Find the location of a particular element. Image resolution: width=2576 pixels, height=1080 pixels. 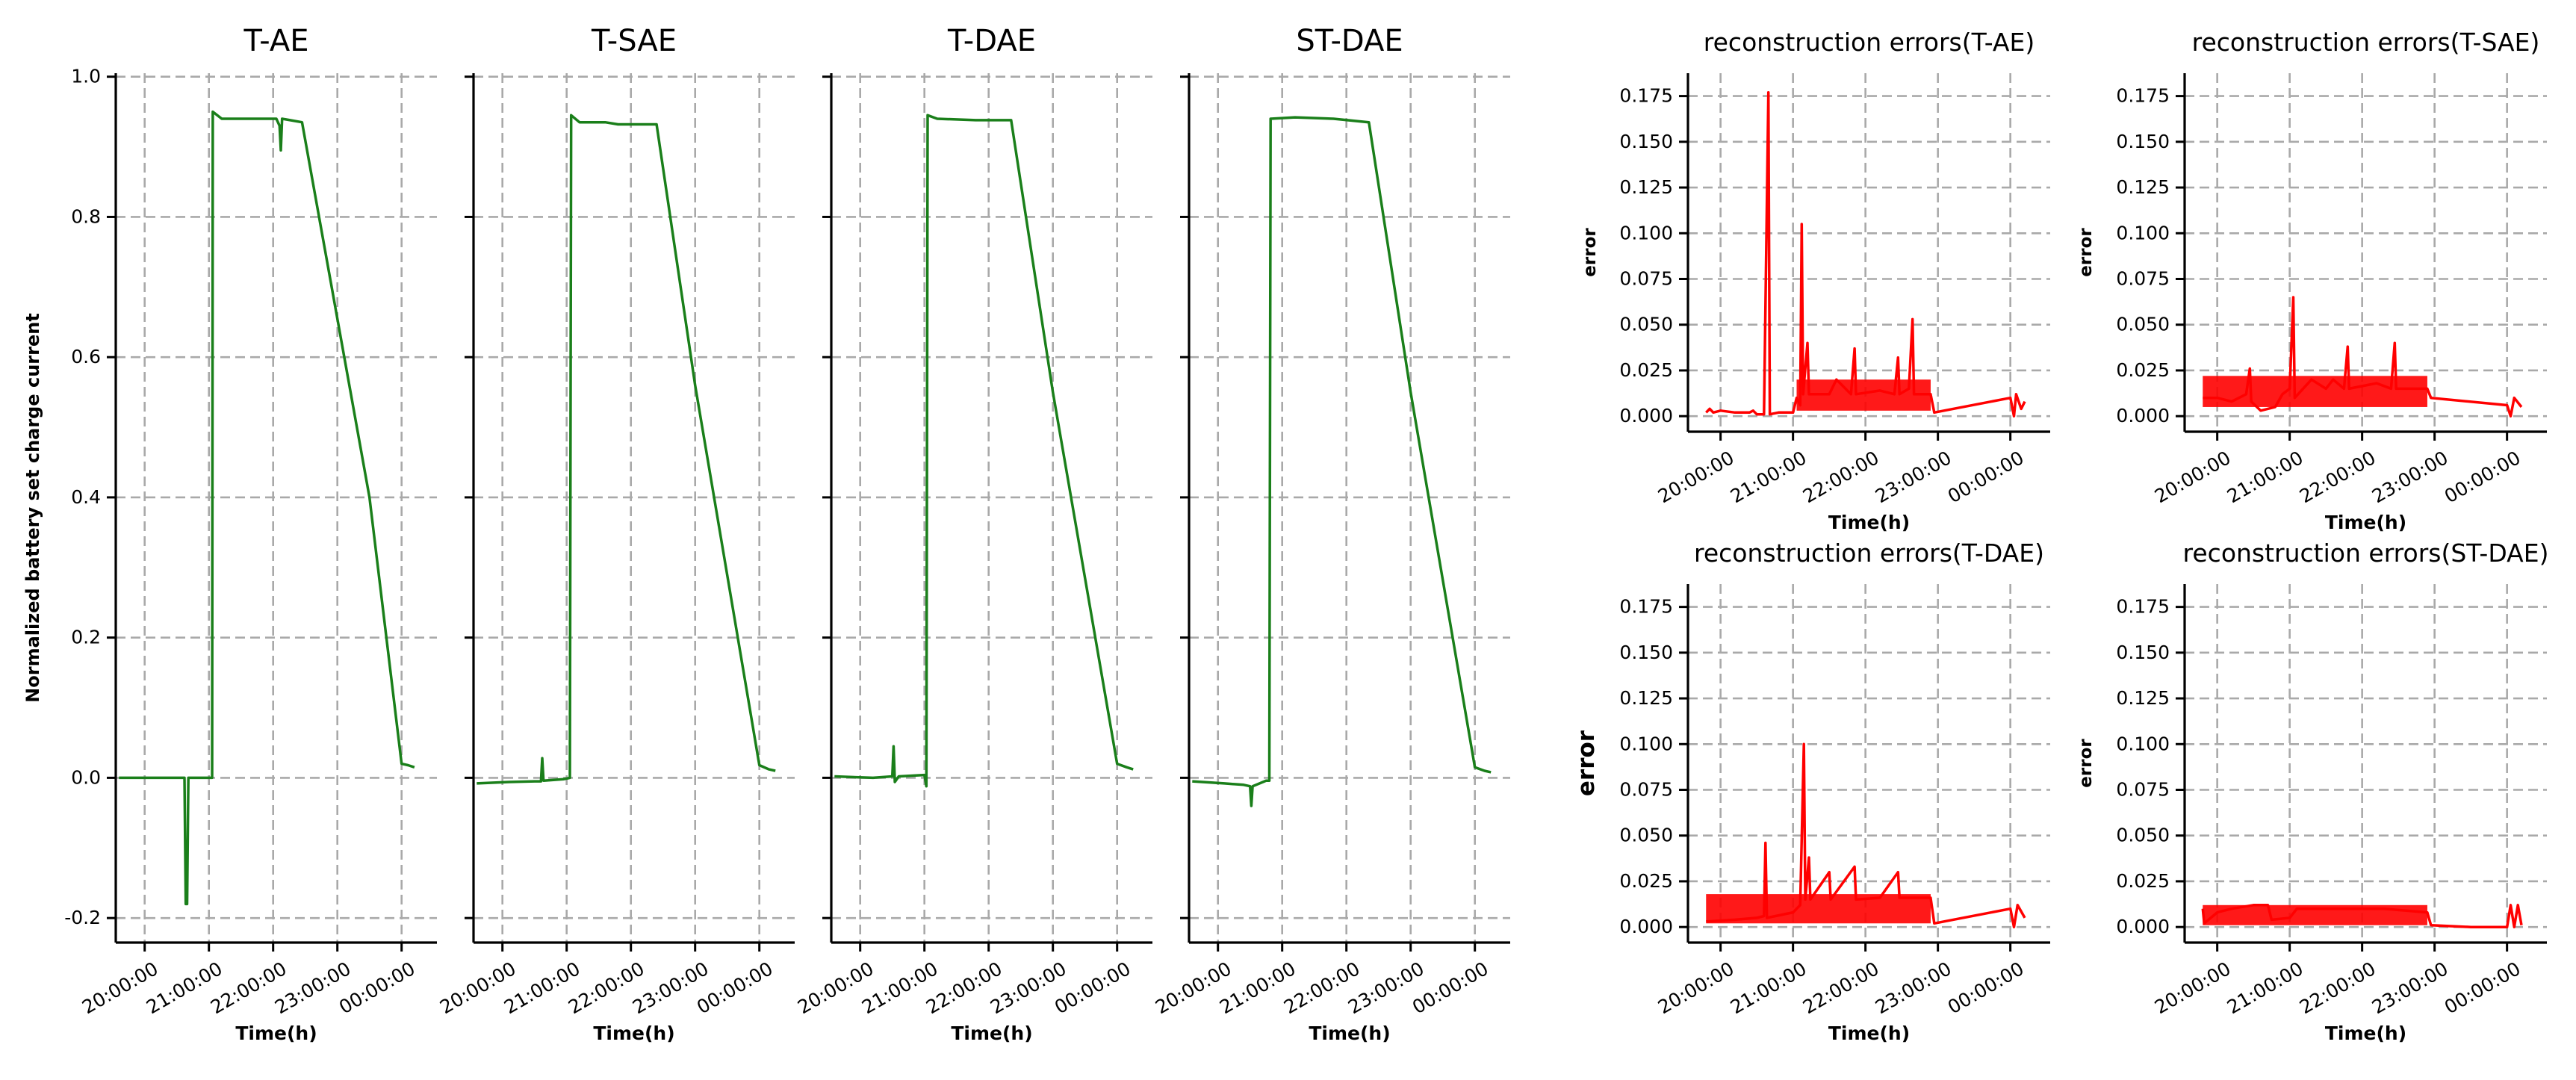

y-tick-label: 0.2 is located at coordinates (86, 637).